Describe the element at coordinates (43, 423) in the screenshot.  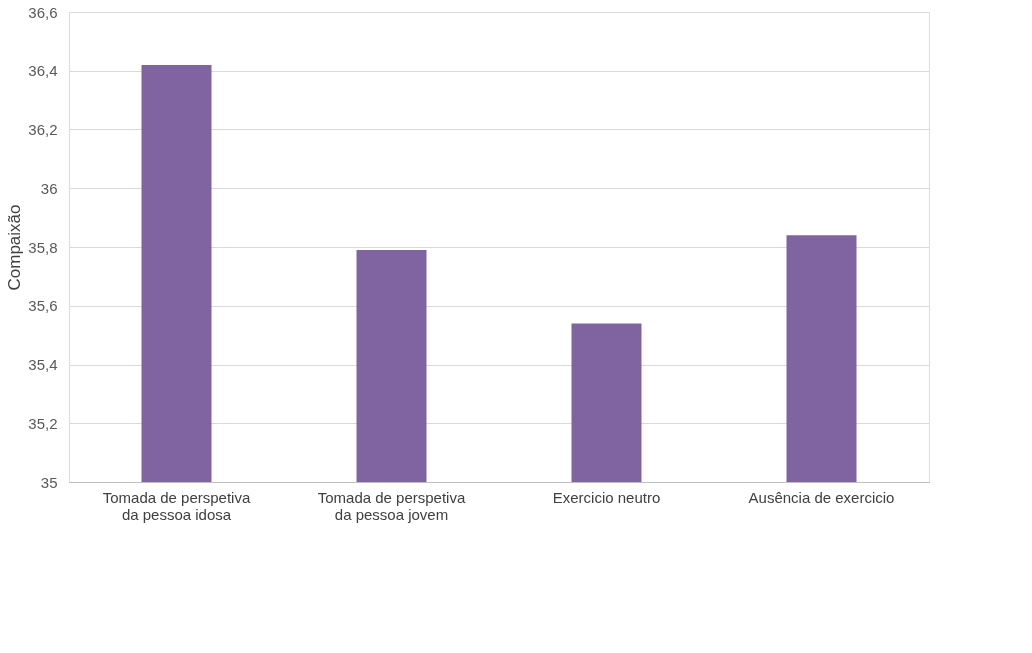
I see `y-tick-label: 35,2` at that location.